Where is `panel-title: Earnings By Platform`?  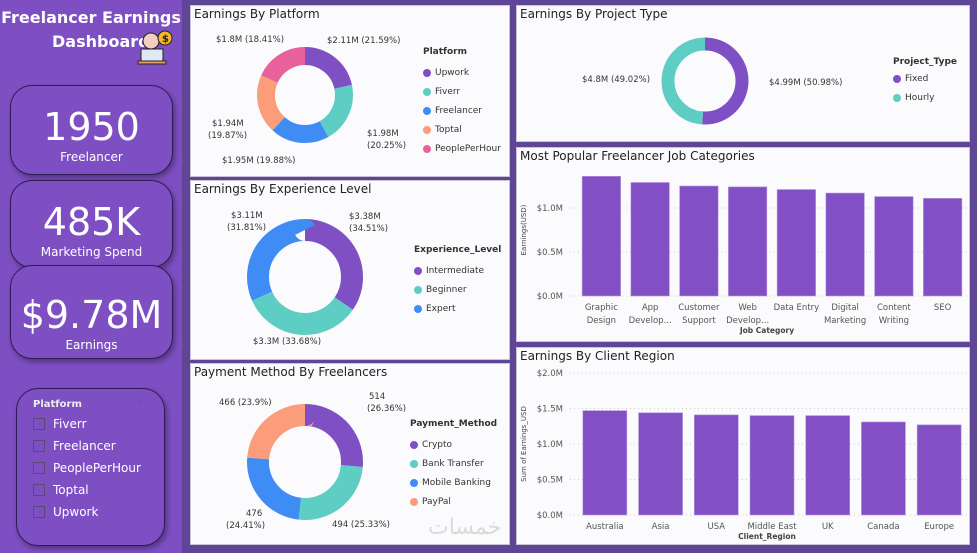
panel-title: Earnings By Platform is located at coordinates (257, 14).